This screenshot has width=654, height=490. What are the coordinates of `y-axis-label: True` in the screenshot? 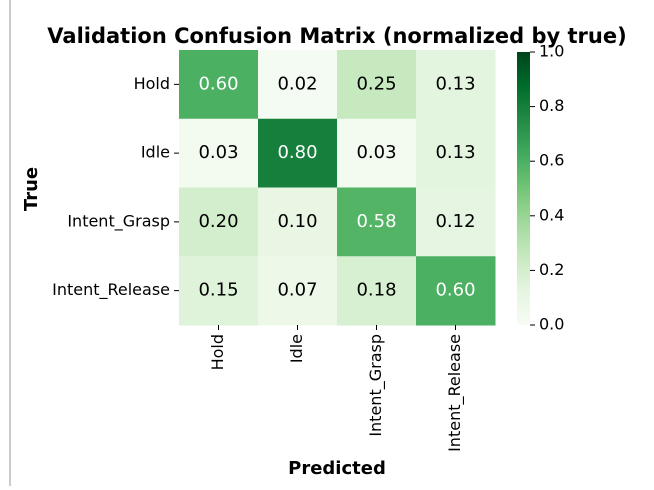 It's located at (31, 189).